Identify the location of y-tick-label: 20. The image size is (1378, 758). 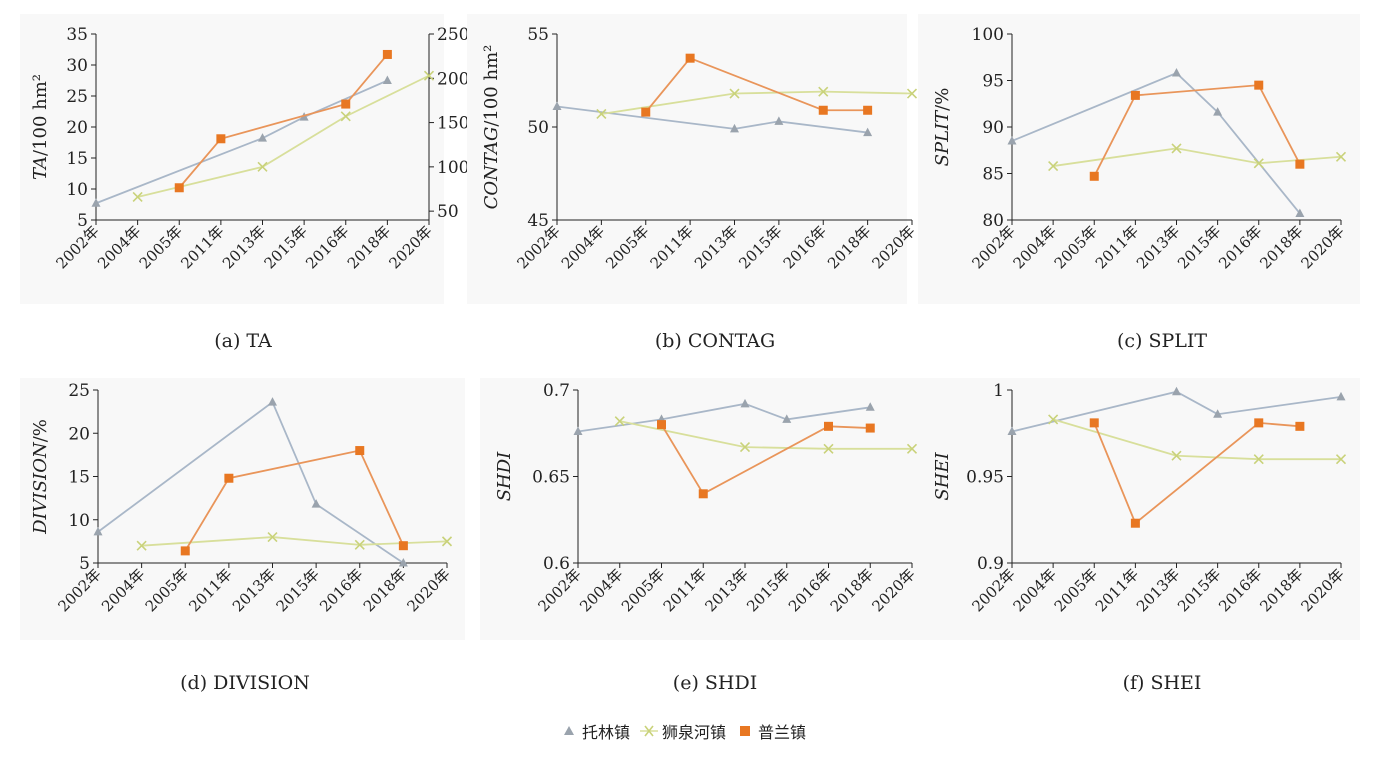
(77, 128).